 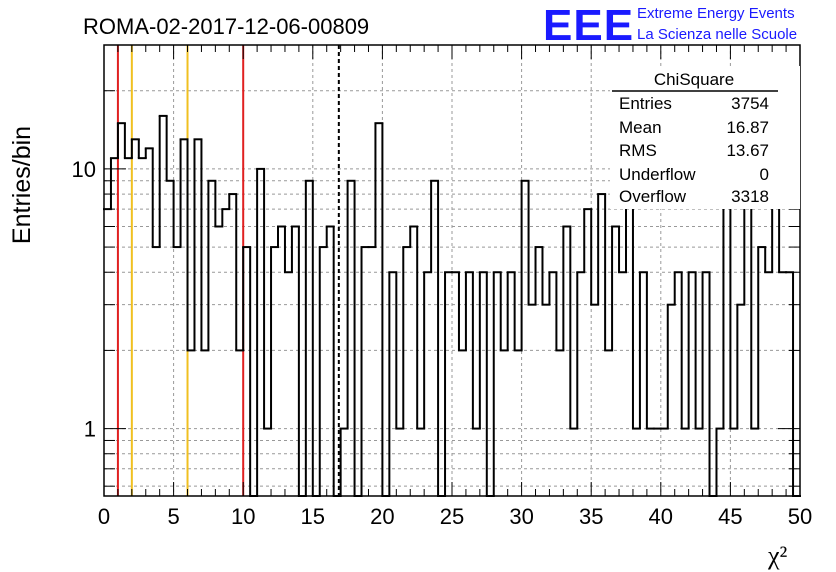 I want to click on x-tick-label: 10, so click(x=243, y=516).